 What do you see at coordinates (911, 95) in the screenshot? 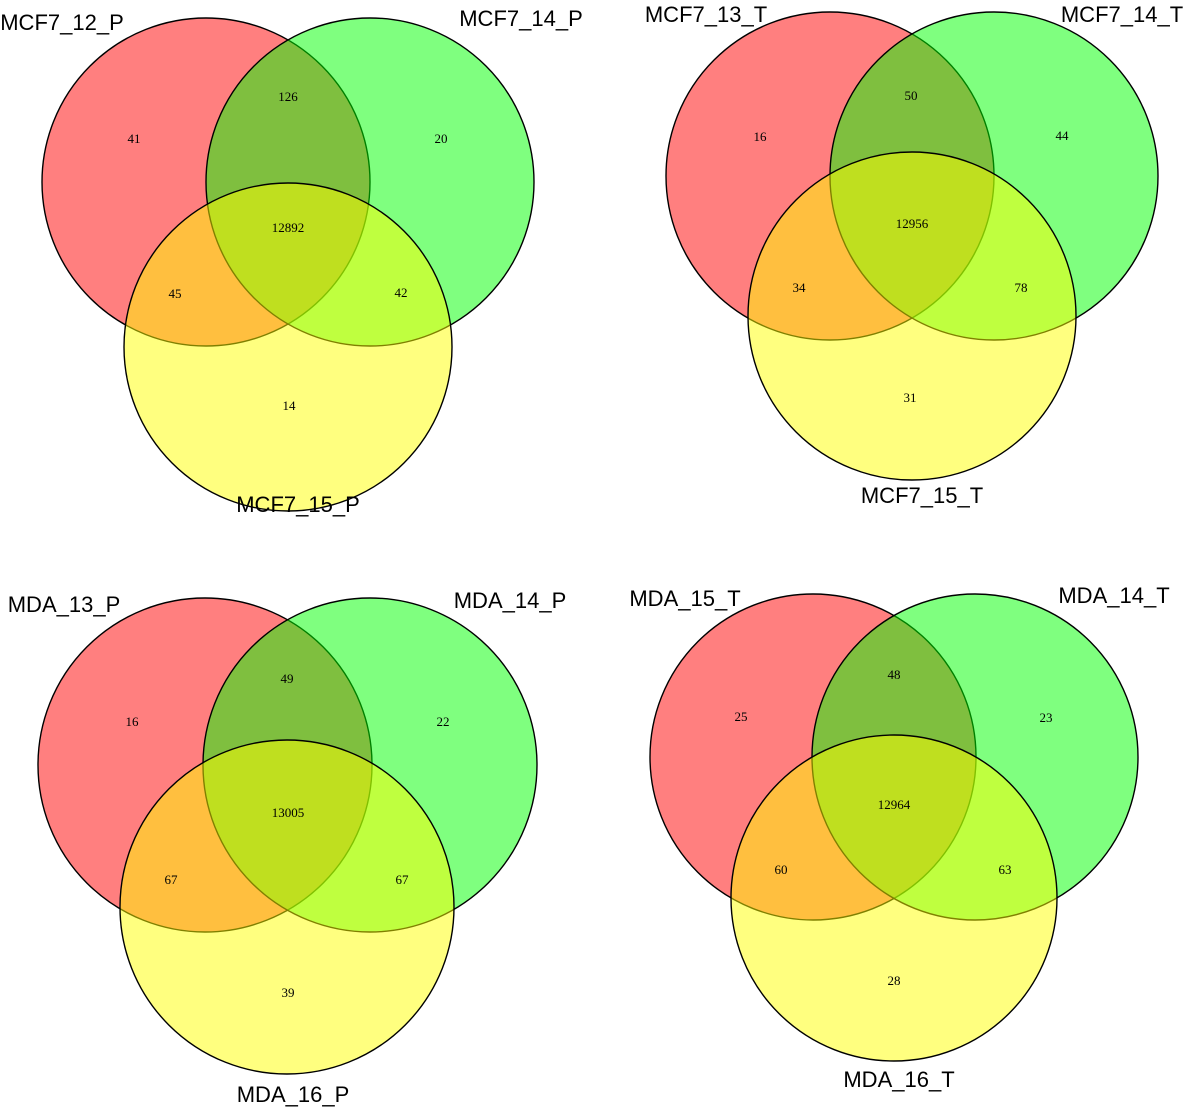
I see `count-ab: 50` at bounding box center [911, 95].